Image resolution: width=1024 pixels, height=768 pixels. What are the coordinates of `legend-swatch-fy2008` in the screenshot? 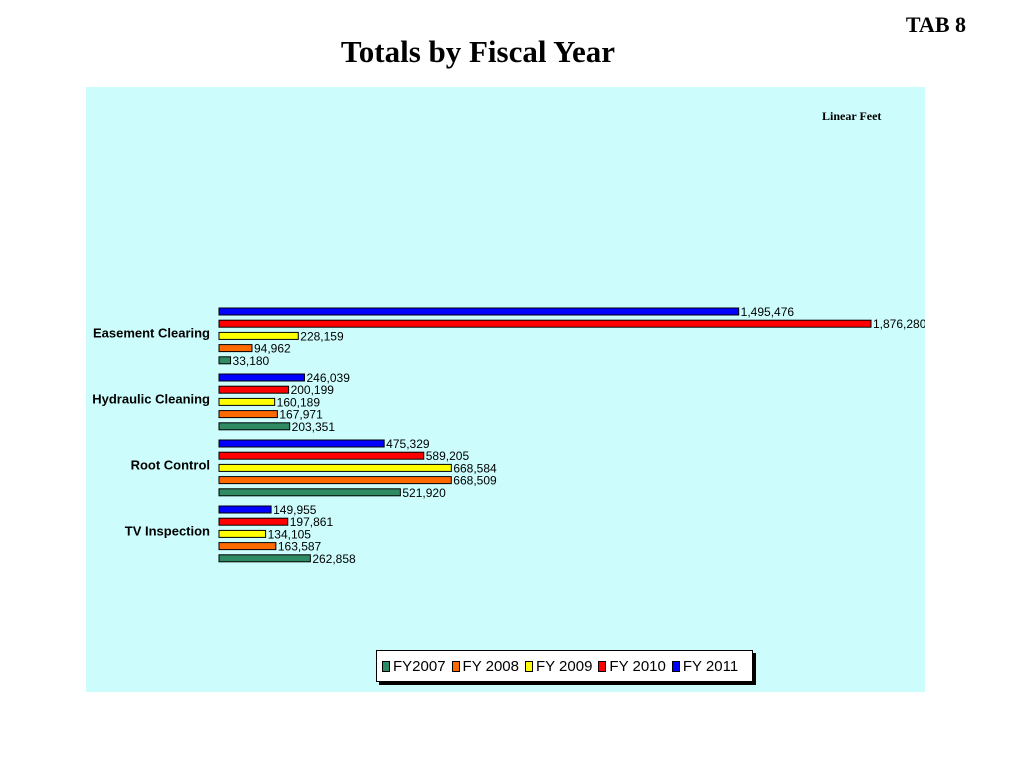 It's located at (455, 666).